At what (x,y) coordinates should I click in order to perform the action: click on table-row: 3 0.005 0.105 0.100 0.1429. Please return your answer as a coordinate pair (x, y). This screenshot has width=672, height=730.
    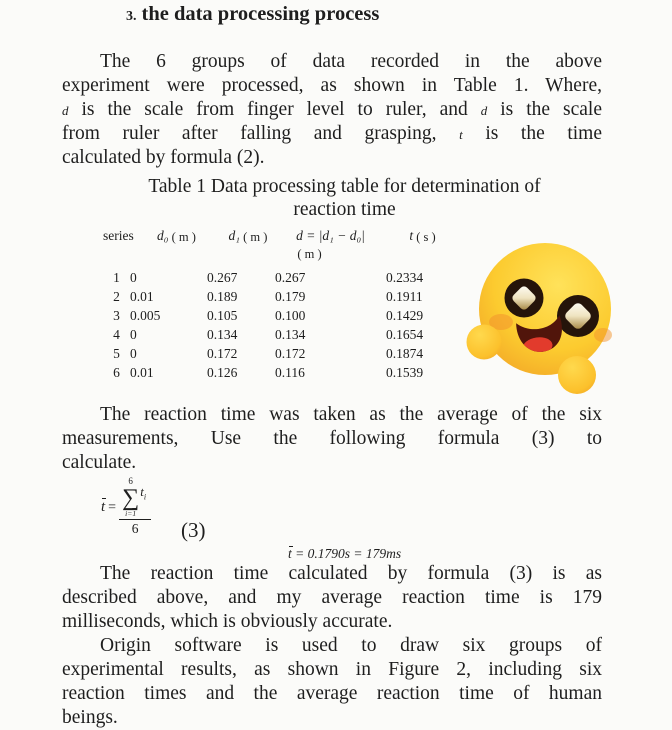
    Looking at the image, I should click on (276, 315).